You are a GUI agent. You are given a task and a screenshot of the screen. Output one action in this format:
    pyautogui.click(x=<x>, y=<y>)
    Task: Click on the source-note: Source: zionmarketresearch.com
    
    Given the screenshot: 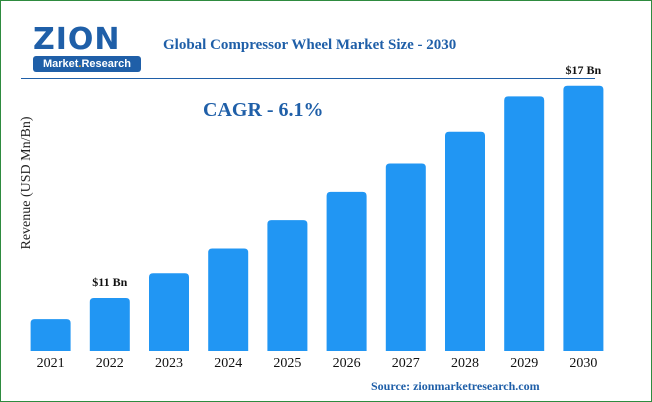 What is the action you would take?
    pyautogui.click(x=455, y=386)
    